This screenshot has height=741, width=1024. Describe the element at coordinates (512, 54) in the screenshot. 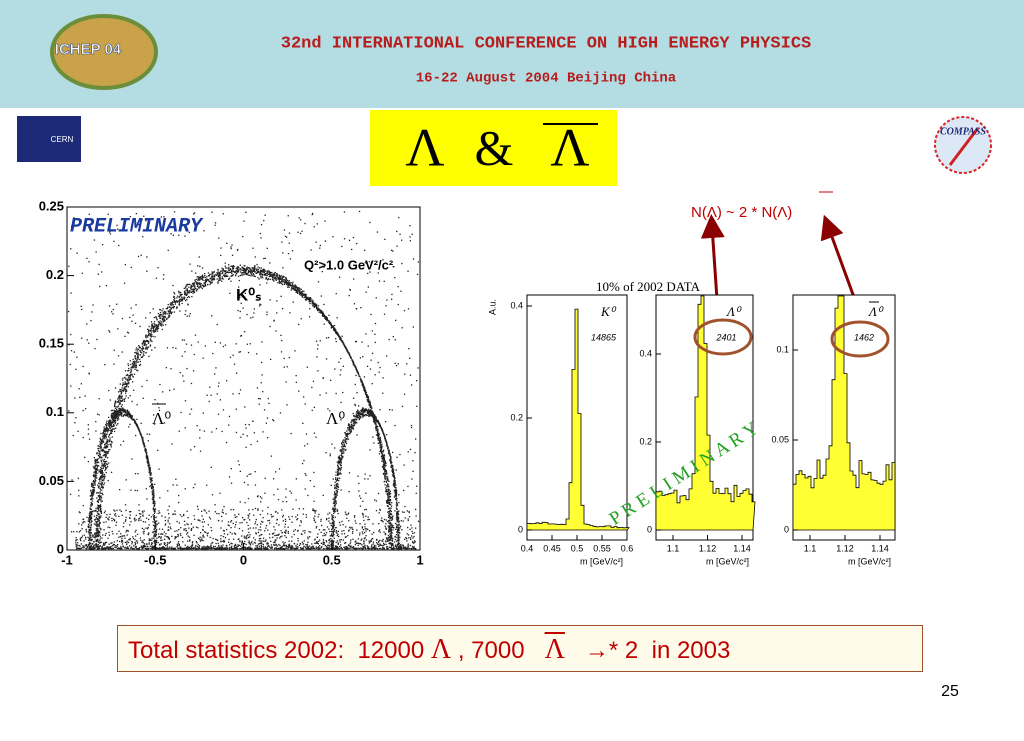

I see `header-band` at that location.